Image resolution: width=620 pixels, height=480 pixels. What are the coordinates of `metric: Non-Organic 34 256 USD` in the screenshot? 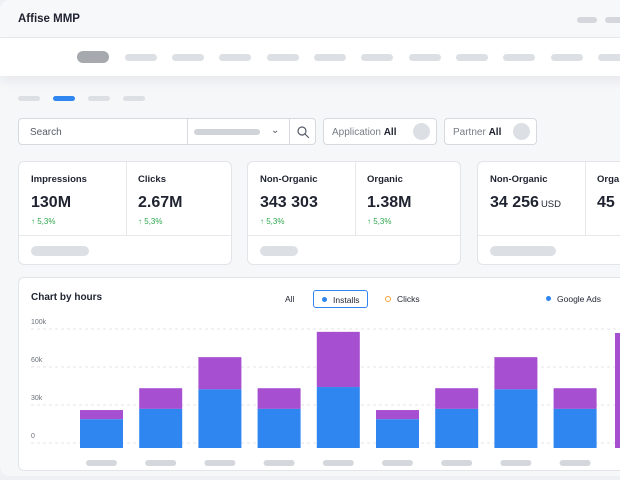 It's located at (525, 193).